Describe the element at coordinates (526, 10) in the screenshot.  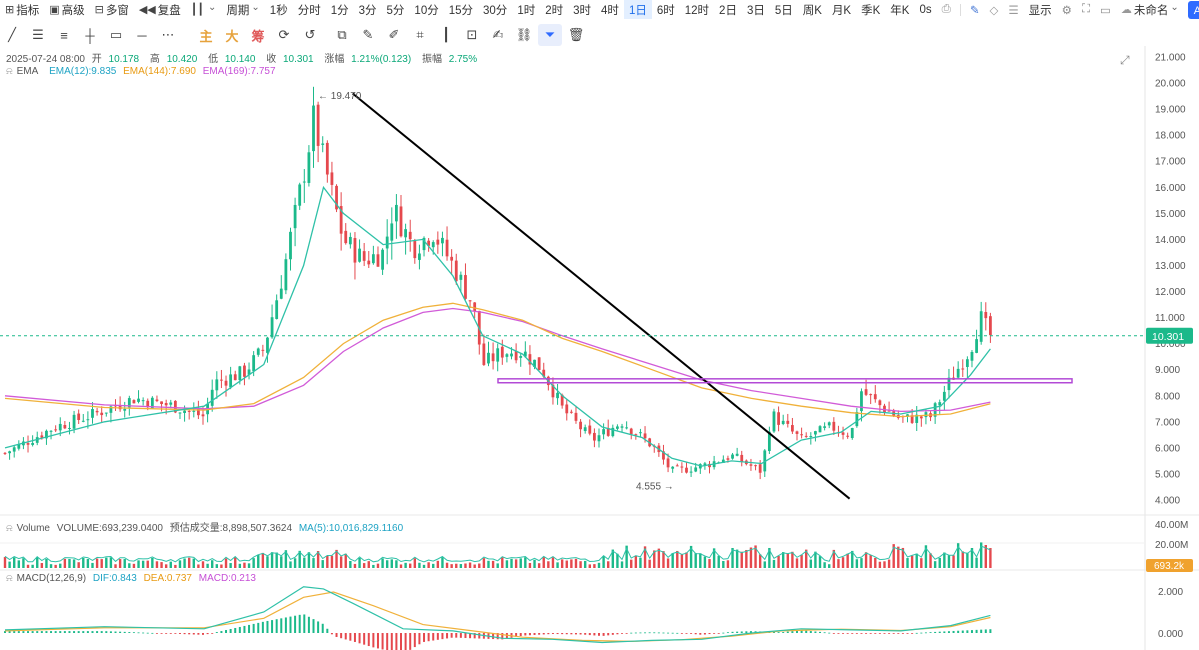
I see `timeframe-8: 1时` at that location.